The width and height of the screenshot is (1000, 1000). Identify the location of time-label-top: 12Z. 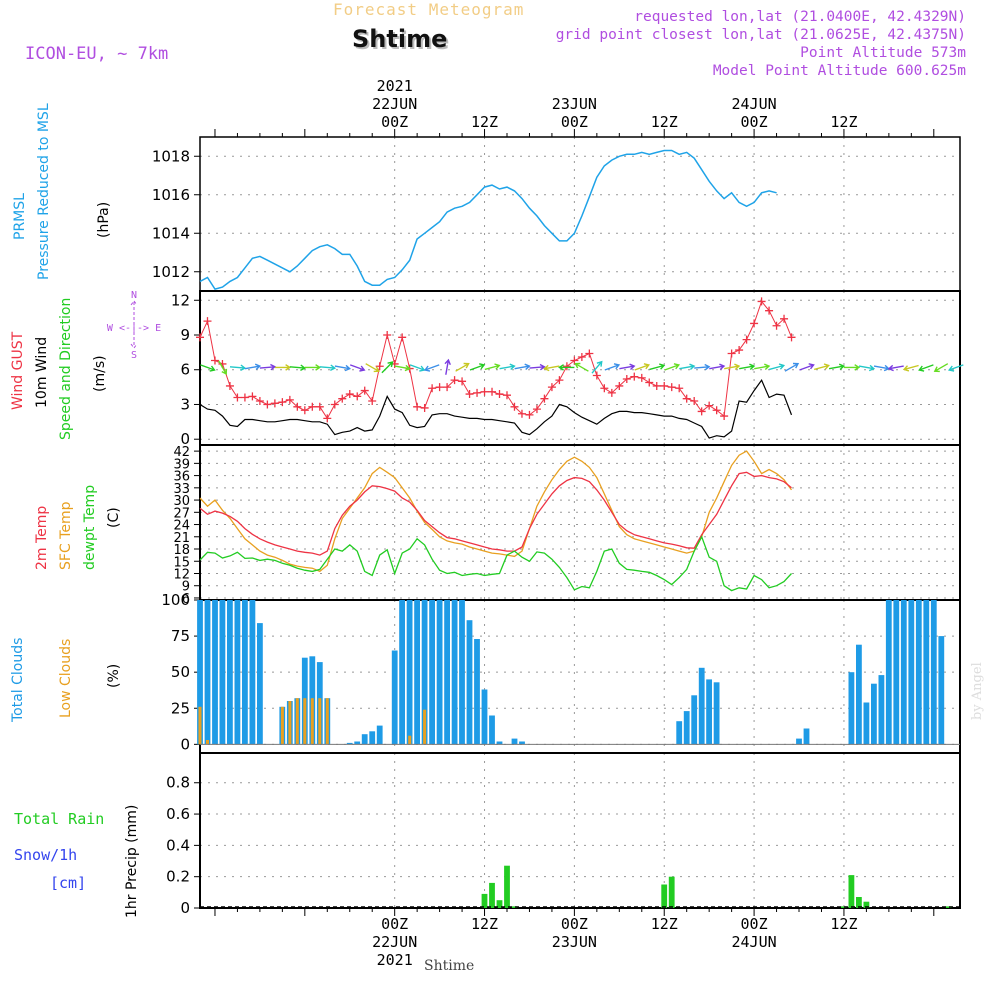
(843, 122).